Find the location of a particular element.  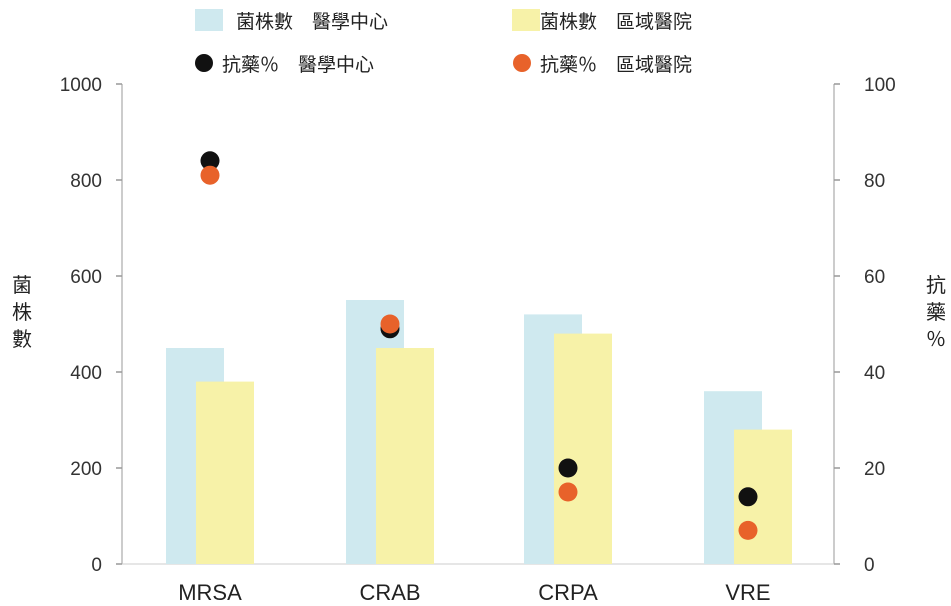

point-mrsa-medical-center is located at coordinates (210, 161).